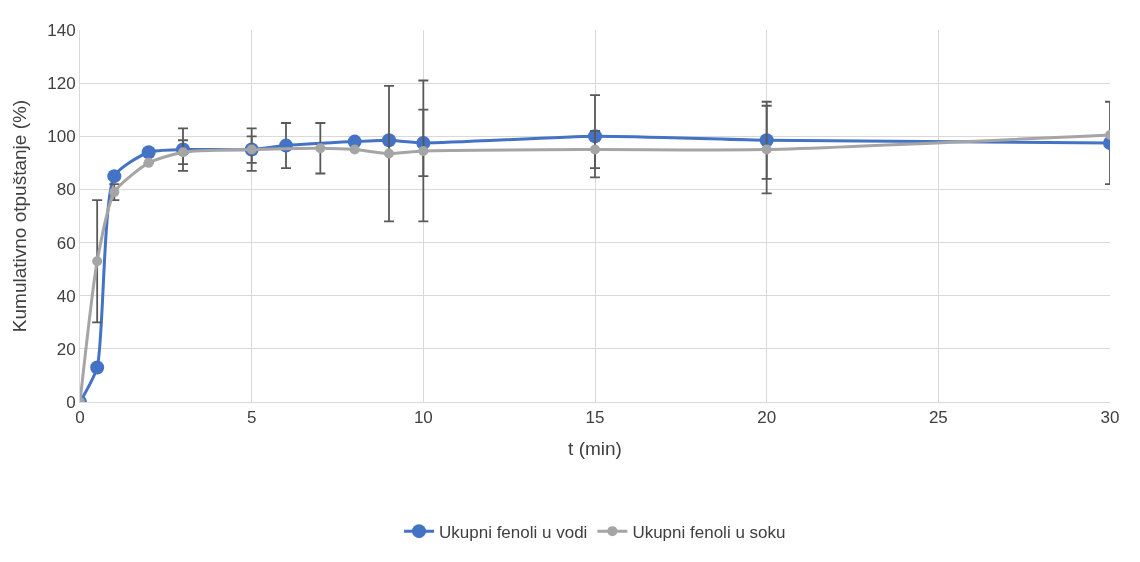  I want to click on legend-label: Ukupni fenoli u soku, so click(709, 532).